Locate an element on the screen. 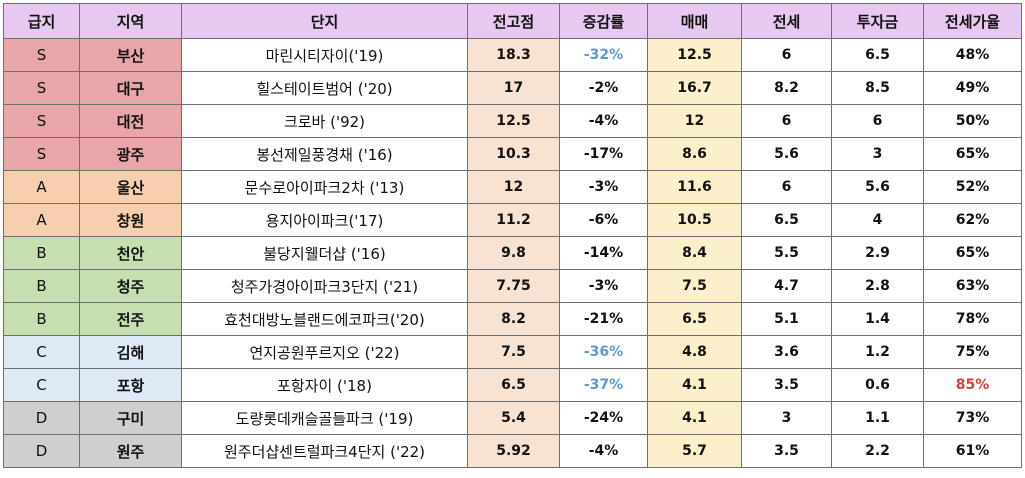  sale-price-cell: 8.6 is located at coordinates (694, 154).